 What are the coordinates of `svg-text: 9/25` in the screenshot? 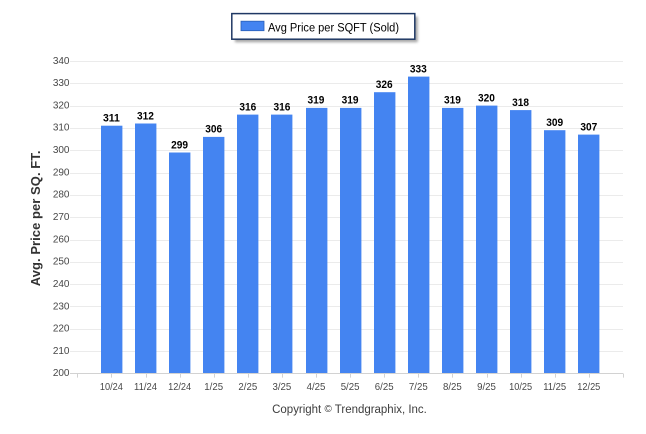 It's located at (486, 387).